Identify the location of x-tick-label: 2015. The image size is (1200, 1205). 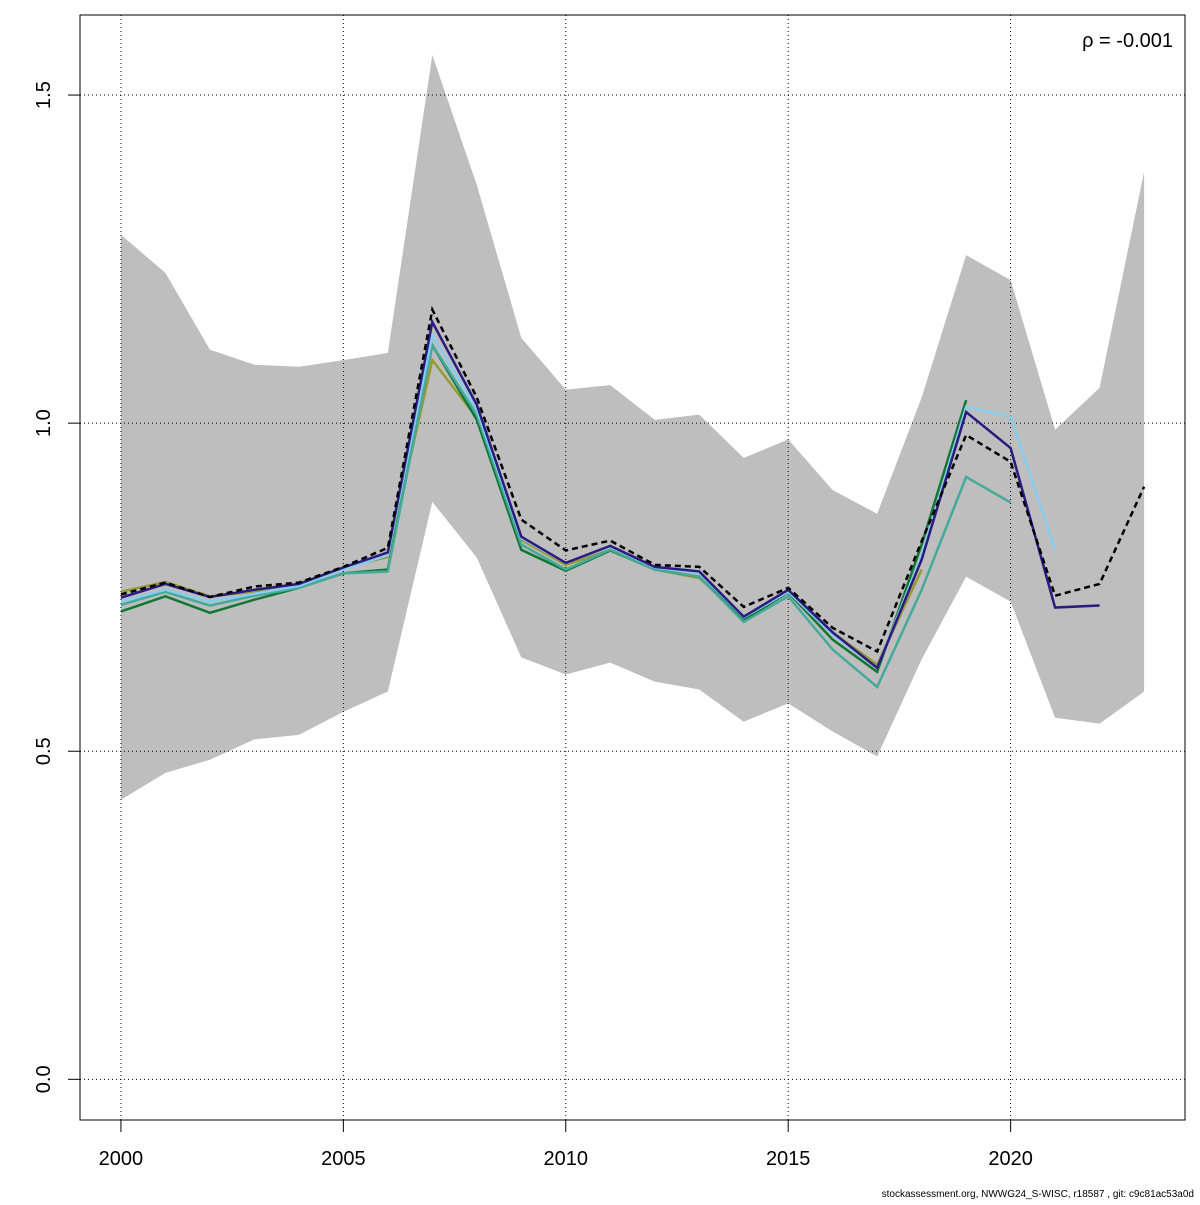
(788, 1159).